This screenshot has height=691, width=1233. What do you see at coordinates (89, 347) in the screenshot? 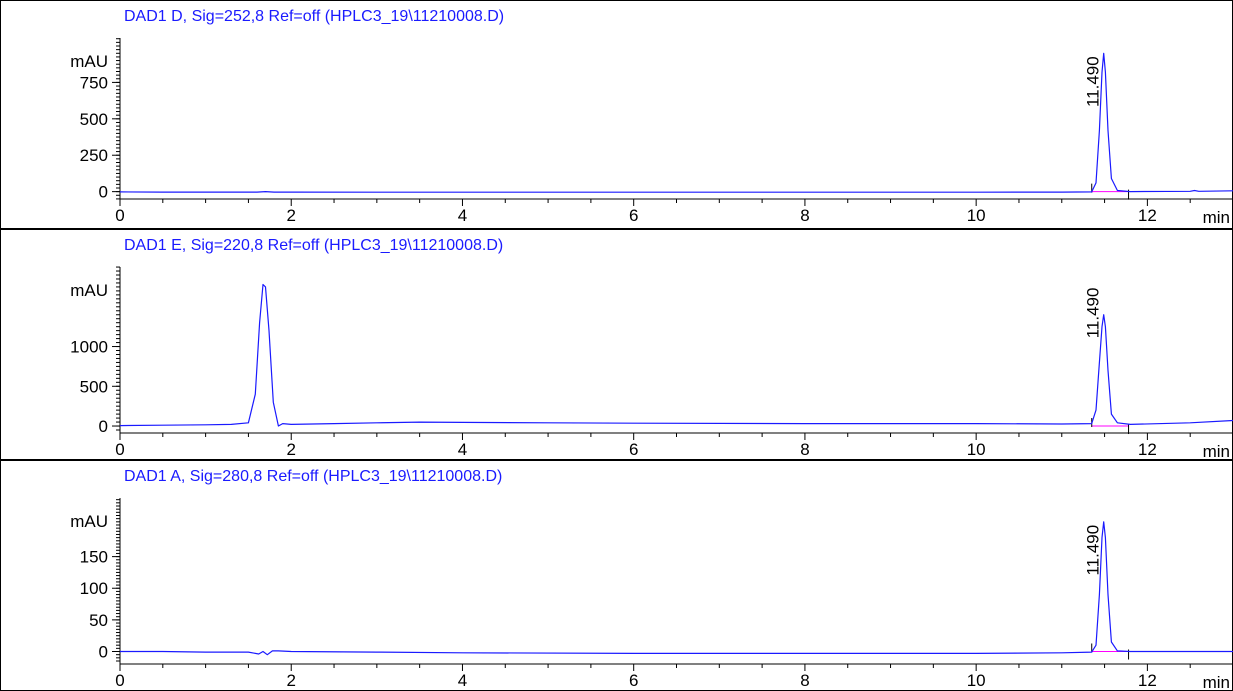
I see `y-tick-label: 1000` at bounding box center [89, 347].